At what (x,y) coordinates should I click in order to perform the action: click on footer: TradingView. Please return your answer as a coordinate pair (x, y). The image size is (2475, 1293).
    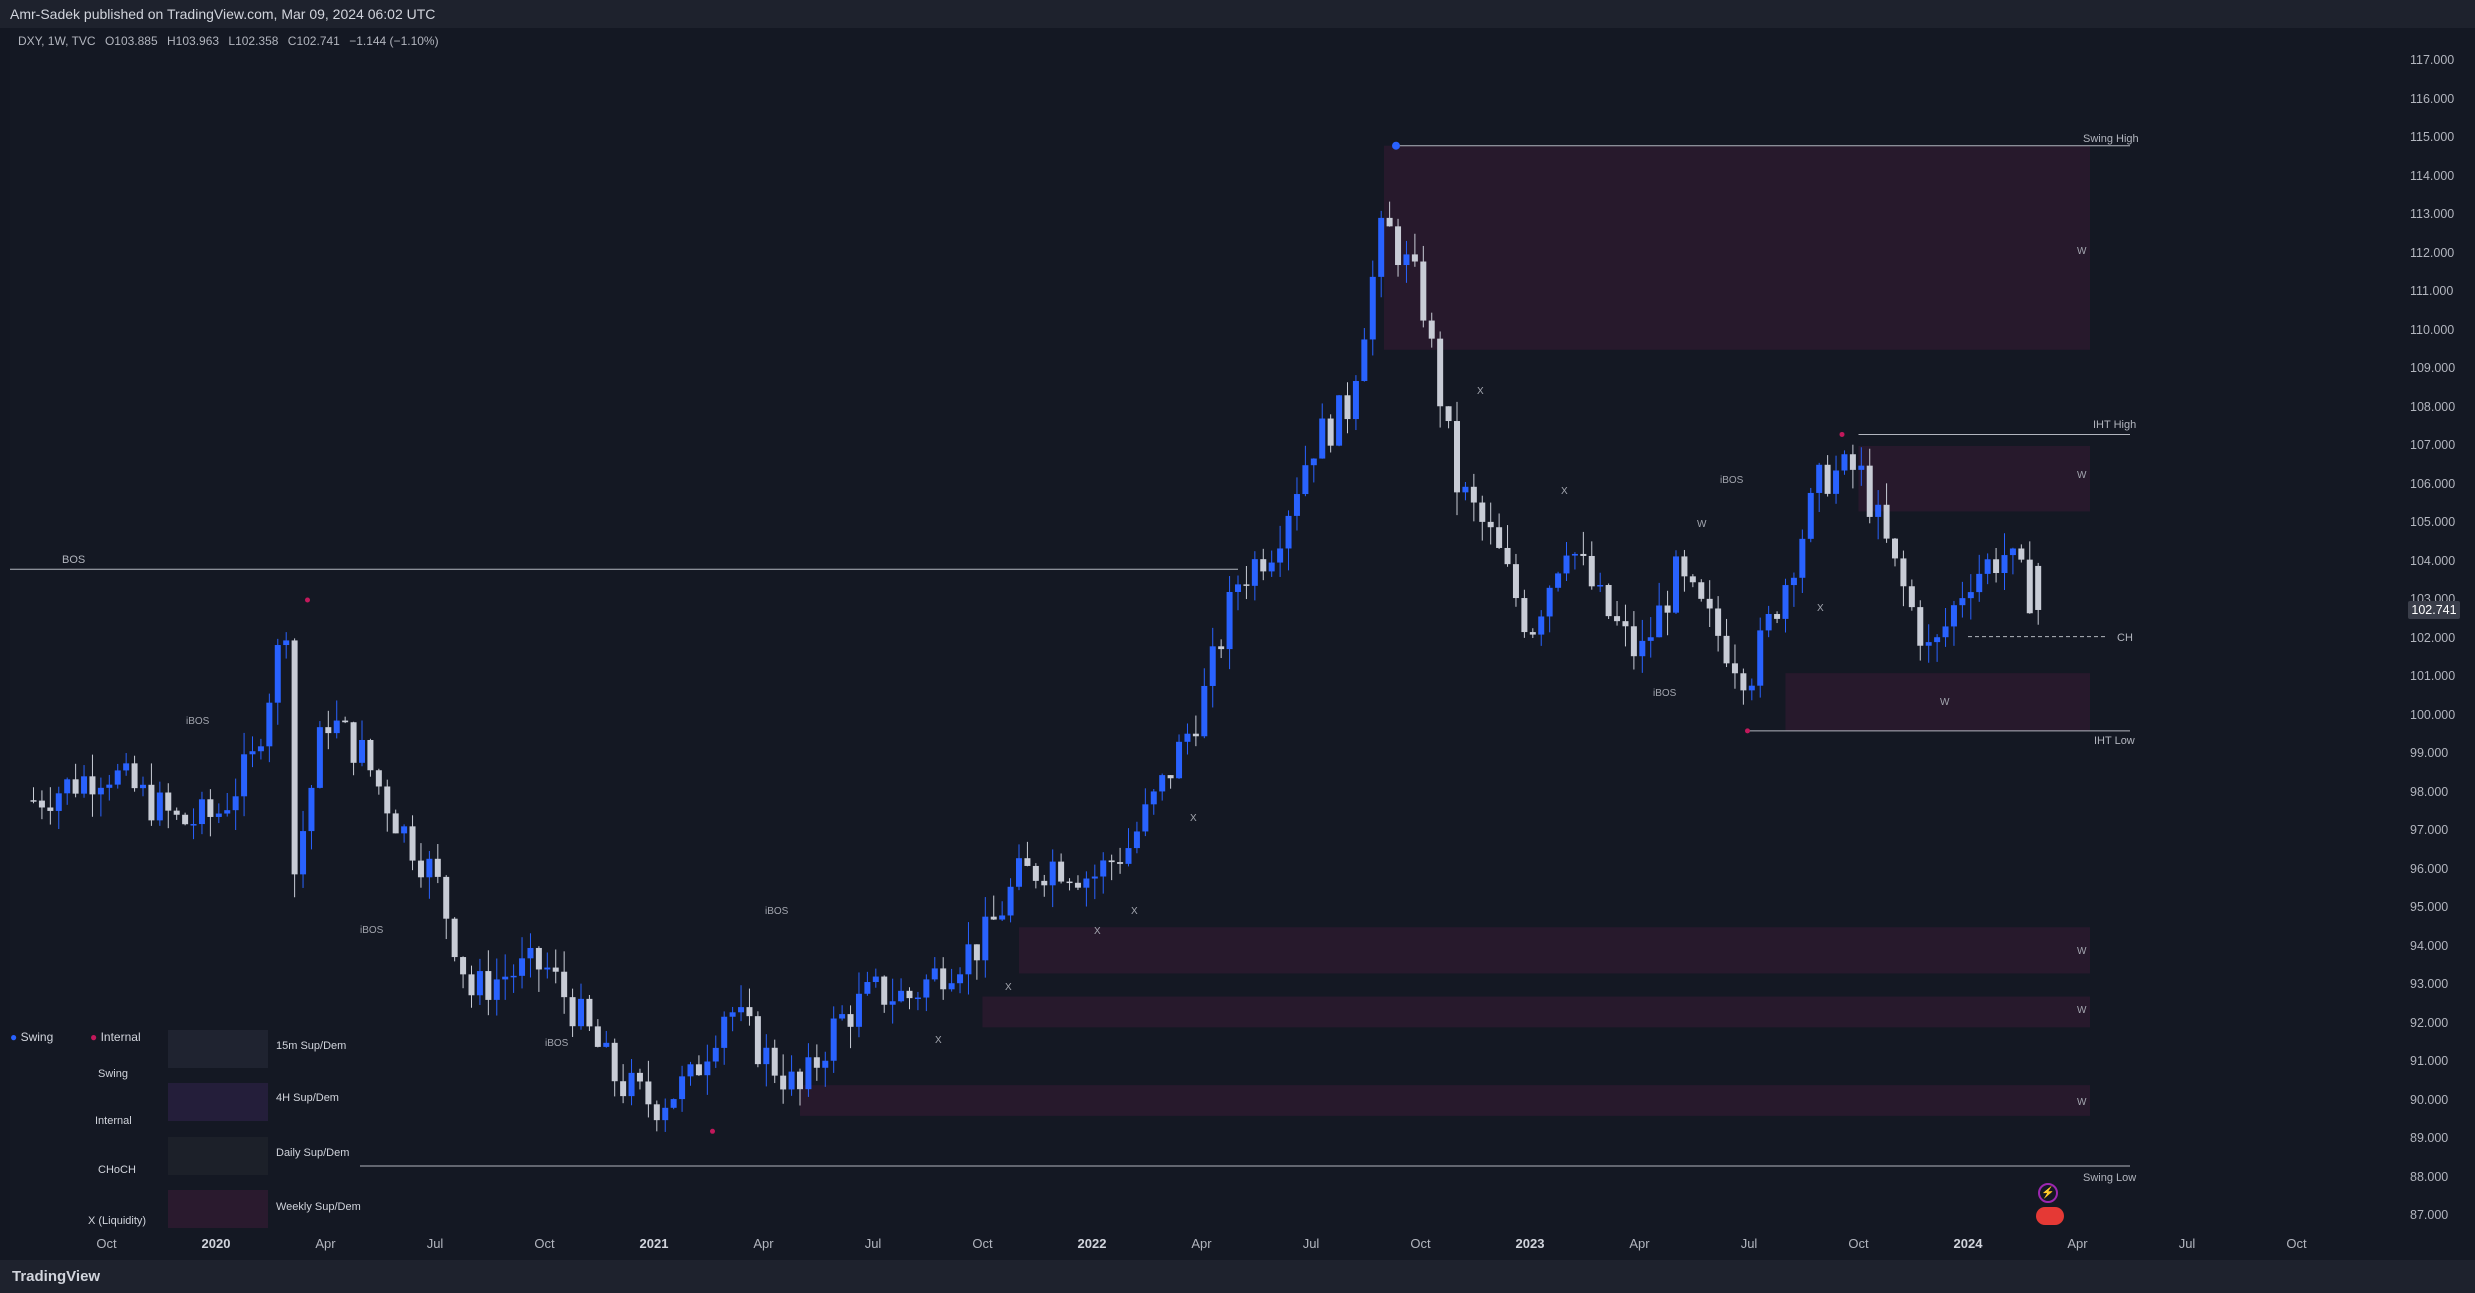
    Looking at the image, I should click on (1237, 1276).